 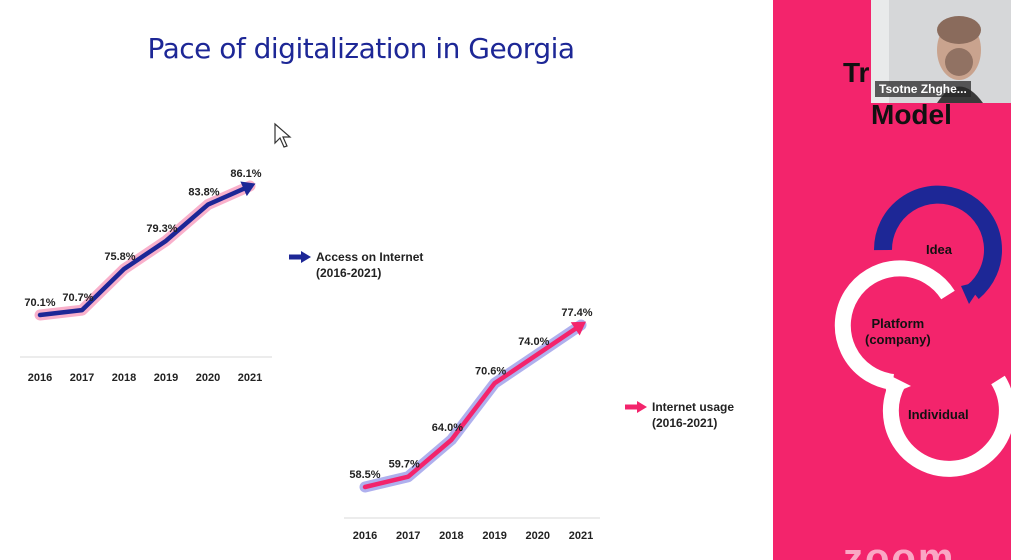 What do you see at coordinates (365, 536) in the screenshot?
I see `usage-tick-label: 2016` at bounding box center [365, 536].